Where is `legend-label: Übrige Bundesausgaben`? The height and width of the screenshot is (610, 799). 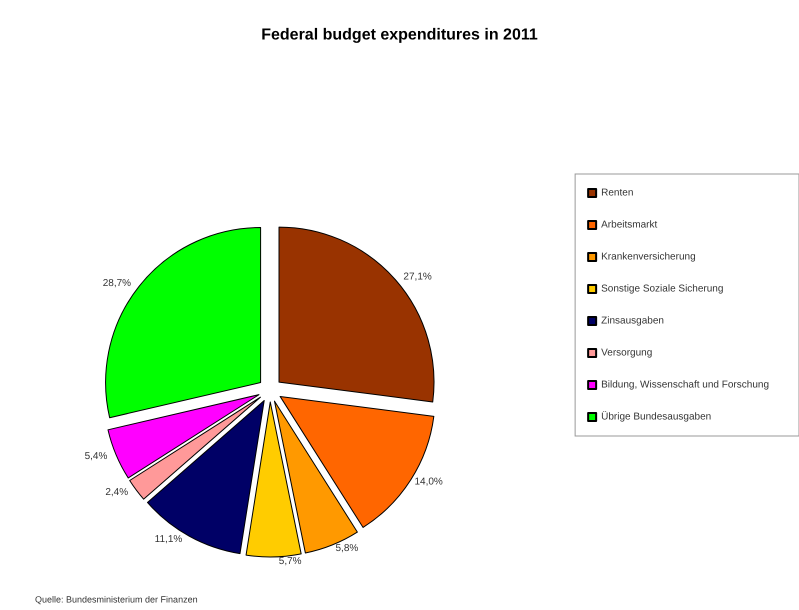 legend-label: Übrige Bundesausgaben is located at coordinates (656, 416).